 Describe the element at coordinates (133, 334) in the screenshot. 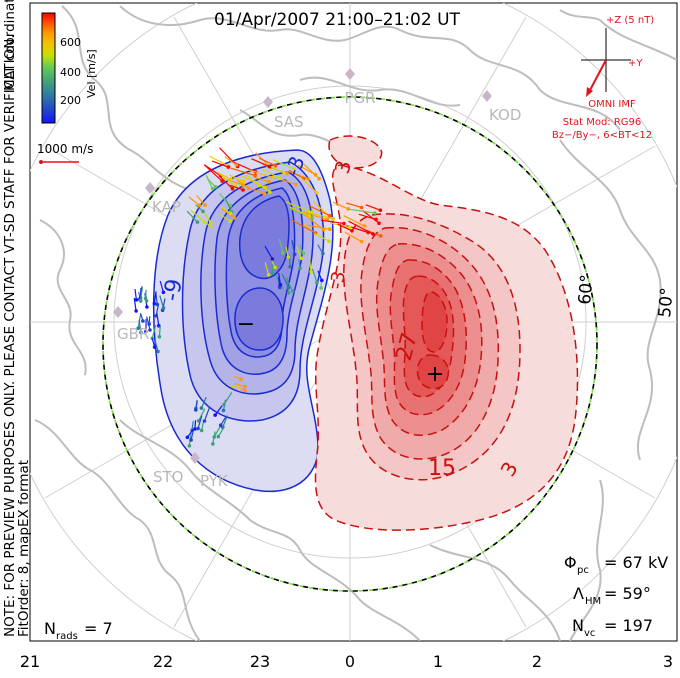

I see `station-label-gbr: GBR` at that location.